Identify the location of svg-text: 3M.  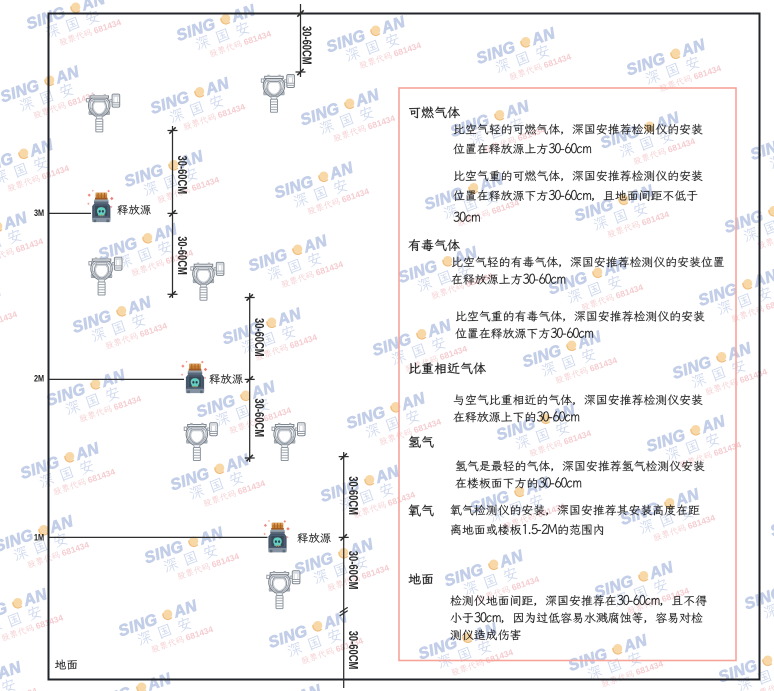
(39, 212).